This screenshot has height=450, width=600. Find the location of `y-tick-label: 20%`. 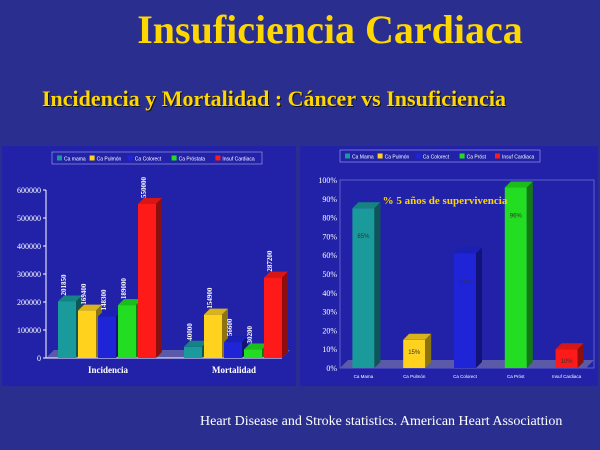

y-tick-label: 20% is located at coordinates (329, 330).